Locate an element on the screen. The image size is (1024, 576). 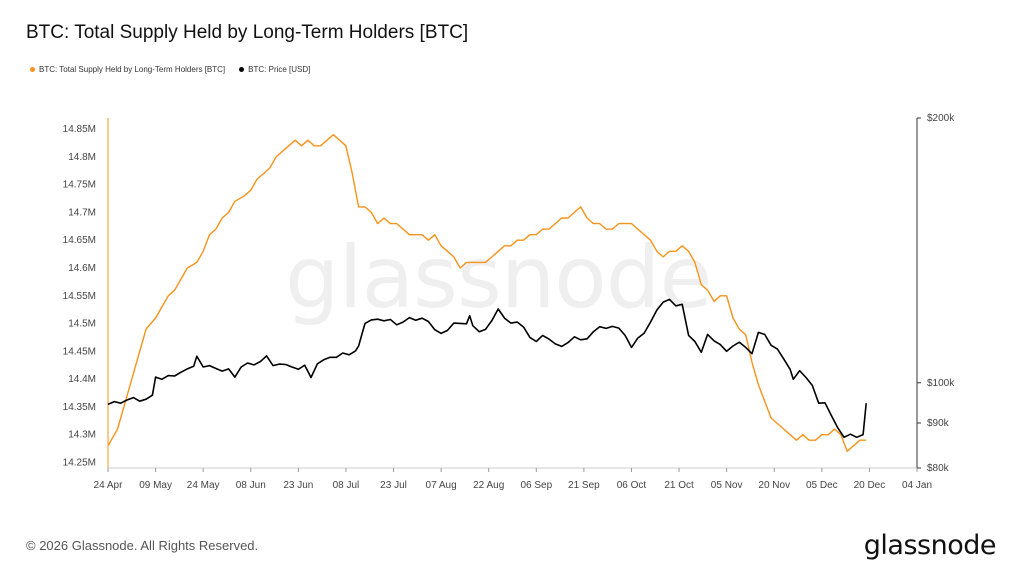
x-tick-label: 24 Apr is located at coordinates (109, 485).